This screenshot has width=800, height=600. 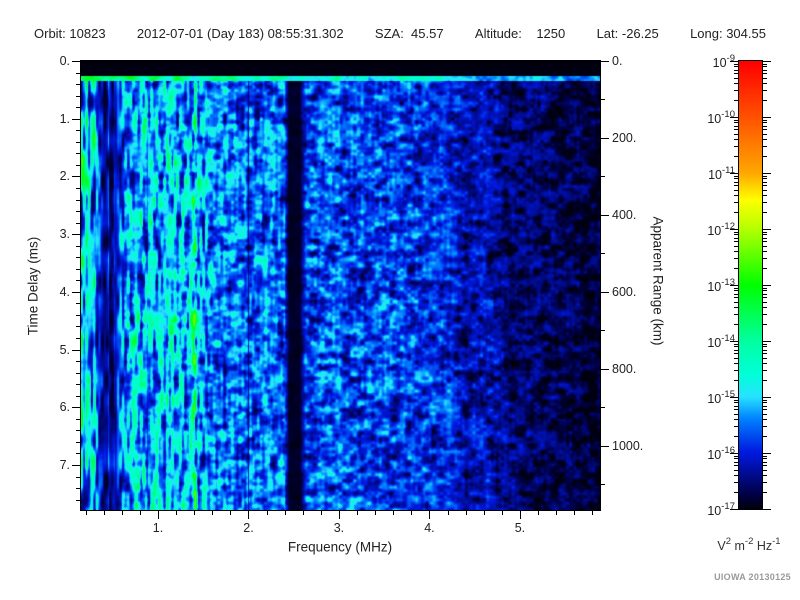 I want to click on right-axis-title: Apparent Range (km), so click(x=658, y=281).